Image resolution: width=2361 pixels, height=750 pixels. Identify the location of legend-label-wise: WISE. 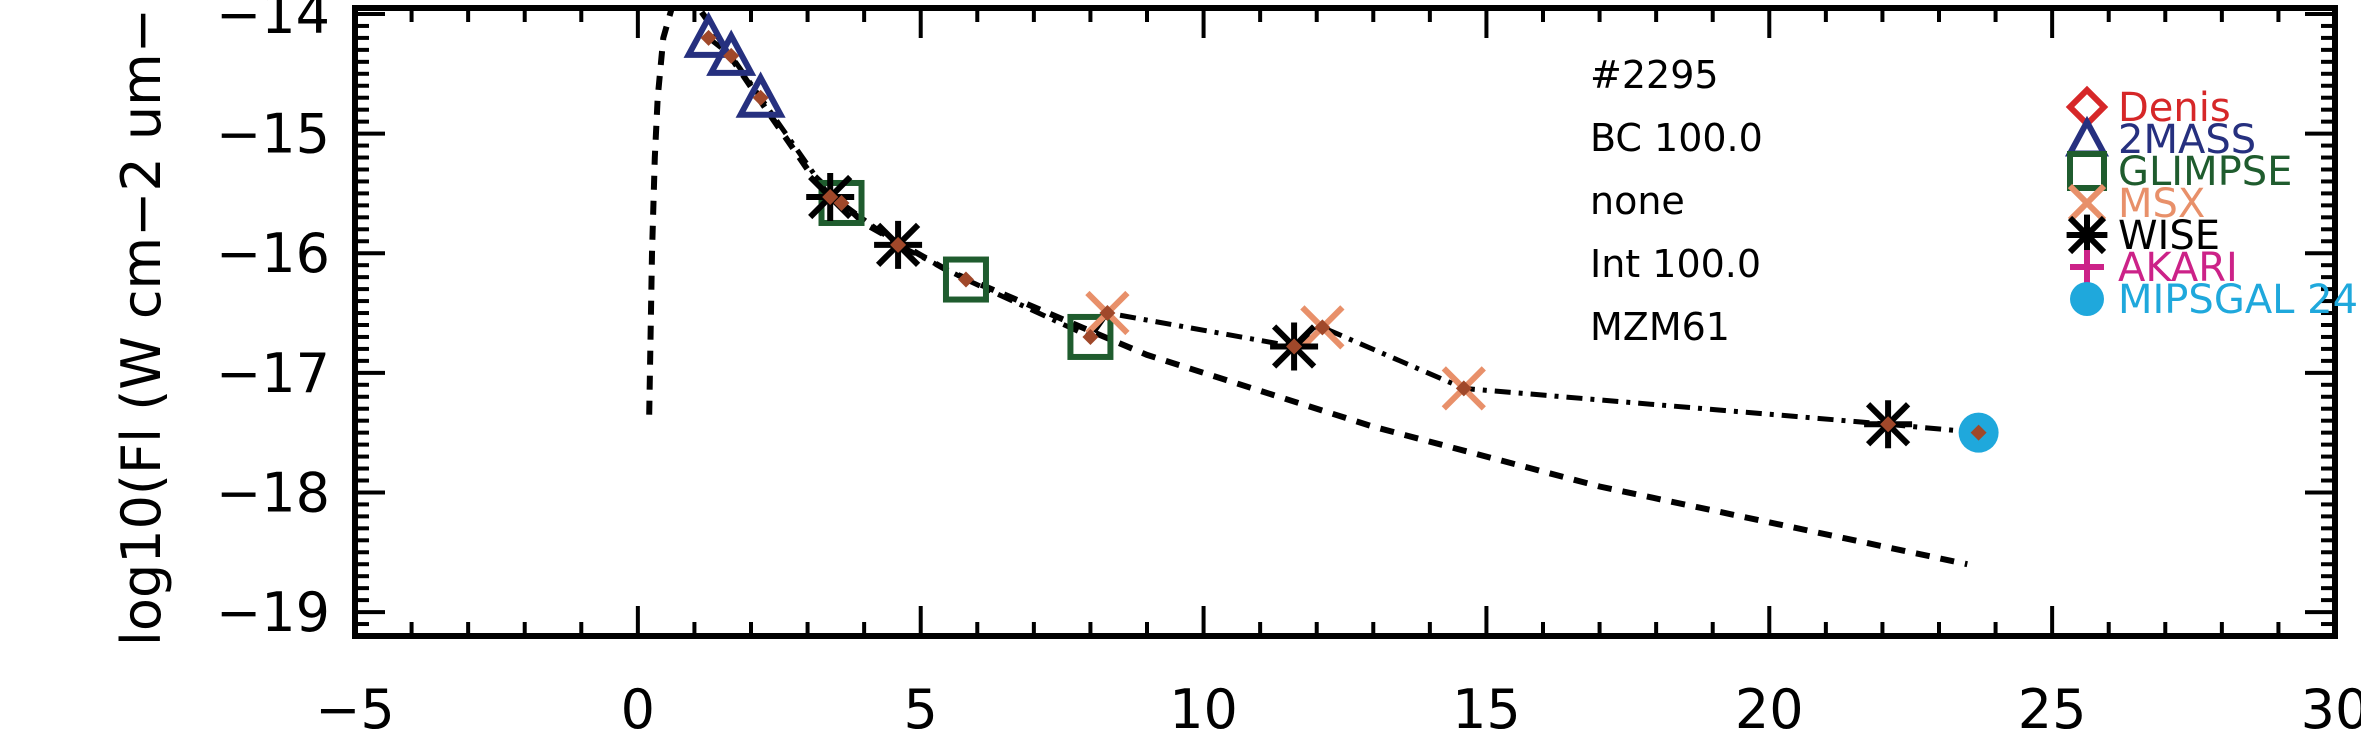
(2169, 236).